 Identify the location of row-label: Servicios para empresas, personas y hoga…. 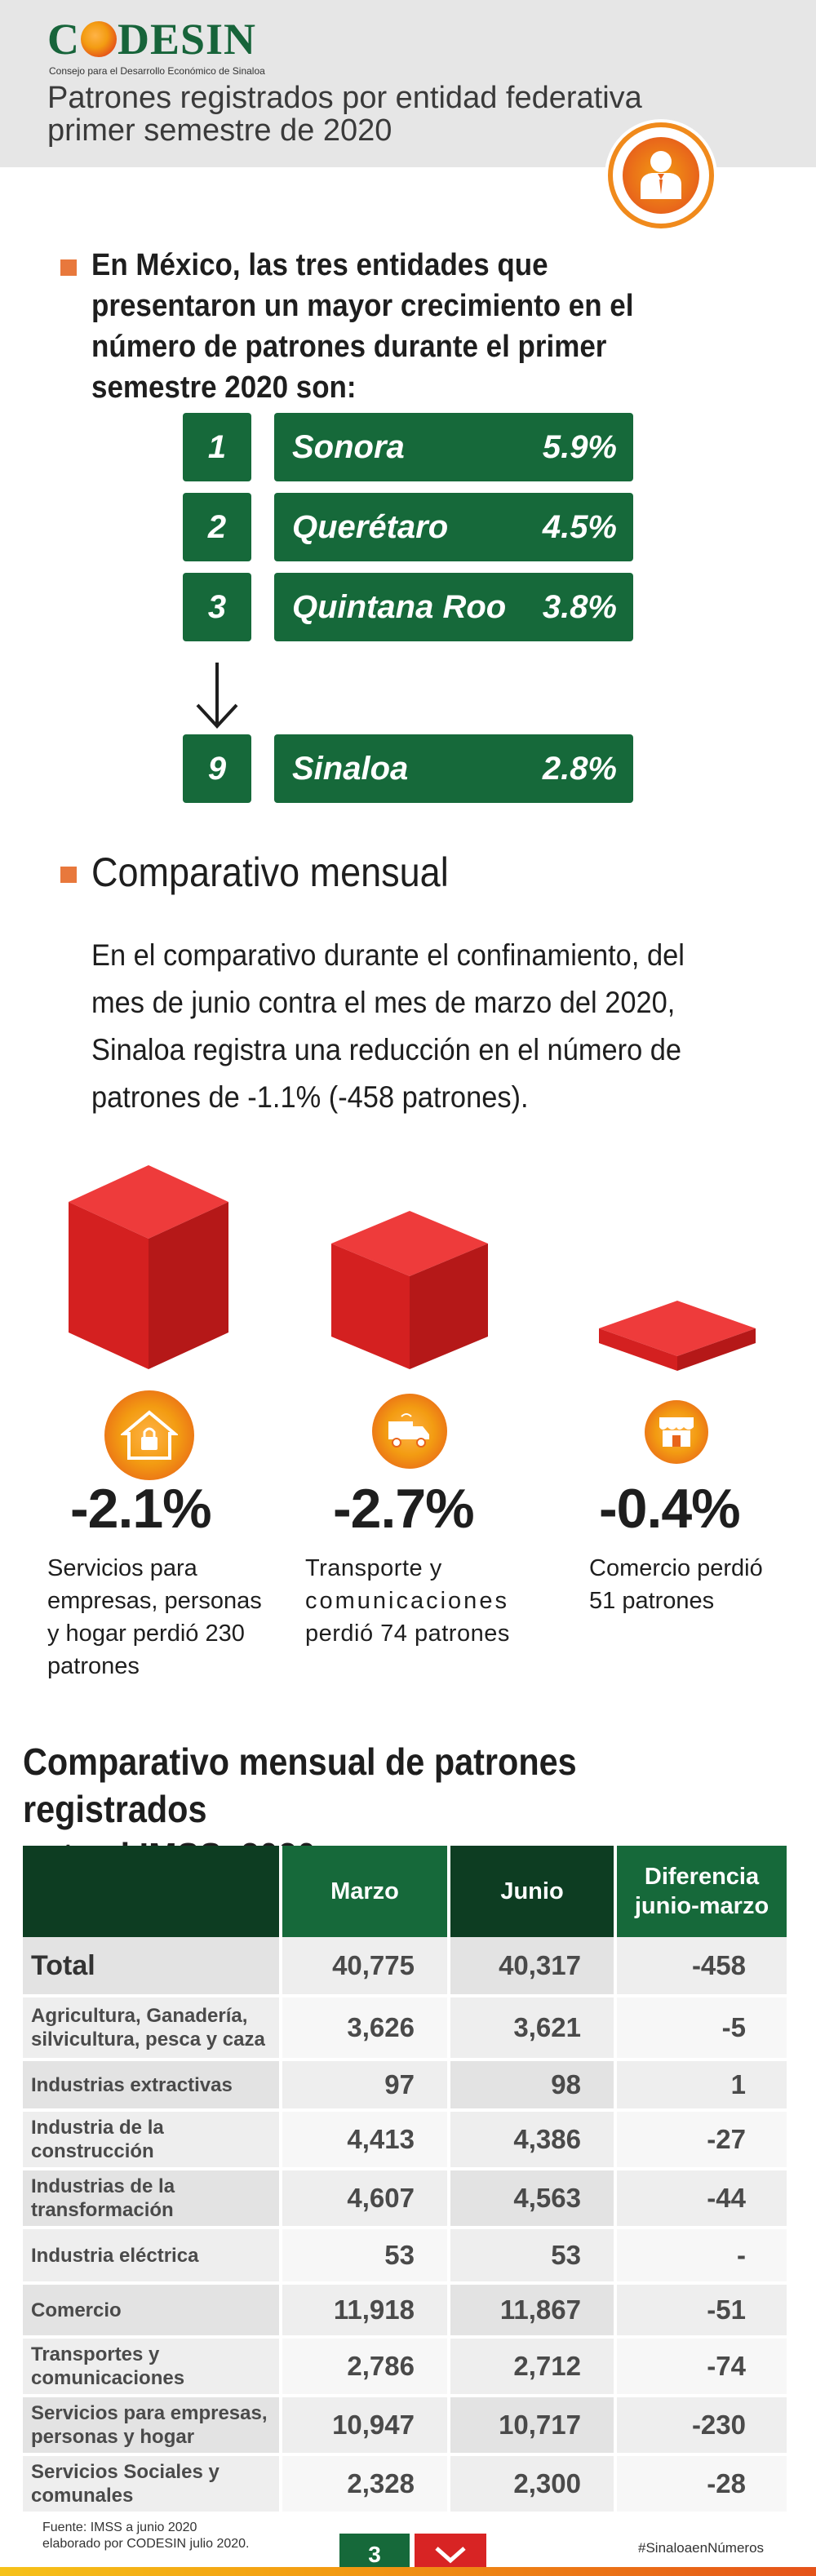
(152, 2426).